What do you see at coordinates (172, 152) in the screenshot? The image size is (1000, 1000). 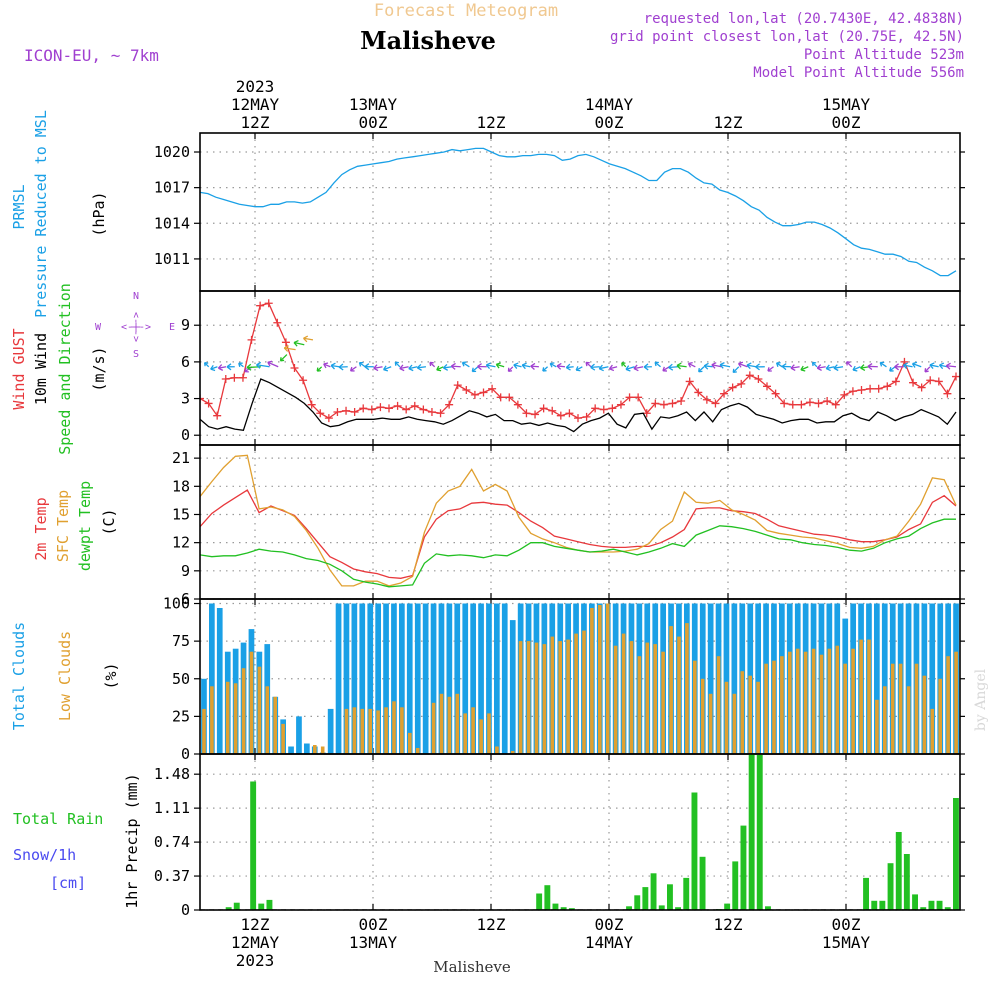 I see `y-tick-label: 1020` at bounding box center [172, 152].